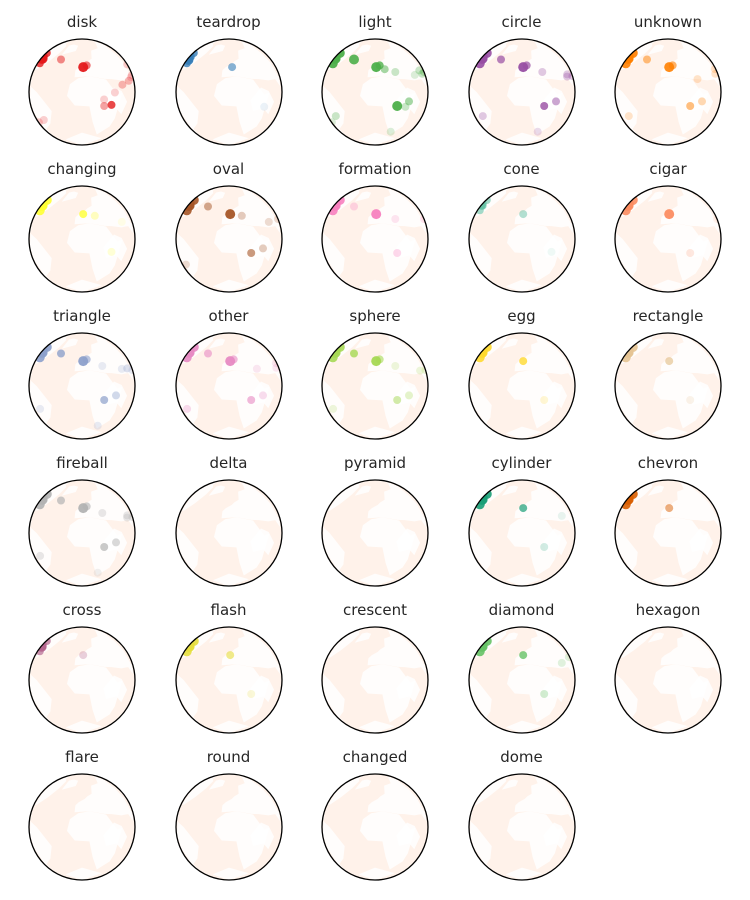  What do you see at coordinates (668, 316) in the screenshot?
I see `panel-title: rectangle` at bounding box center [668, 316].